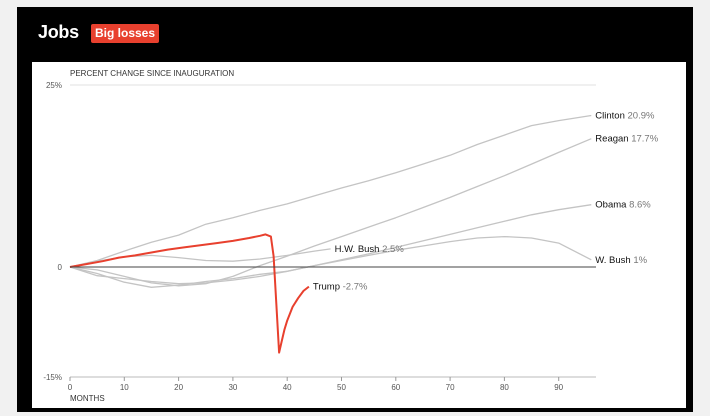  Describe the element at coordinates (189, 293) in the screenshot. I see `series-line-trump` at that location.